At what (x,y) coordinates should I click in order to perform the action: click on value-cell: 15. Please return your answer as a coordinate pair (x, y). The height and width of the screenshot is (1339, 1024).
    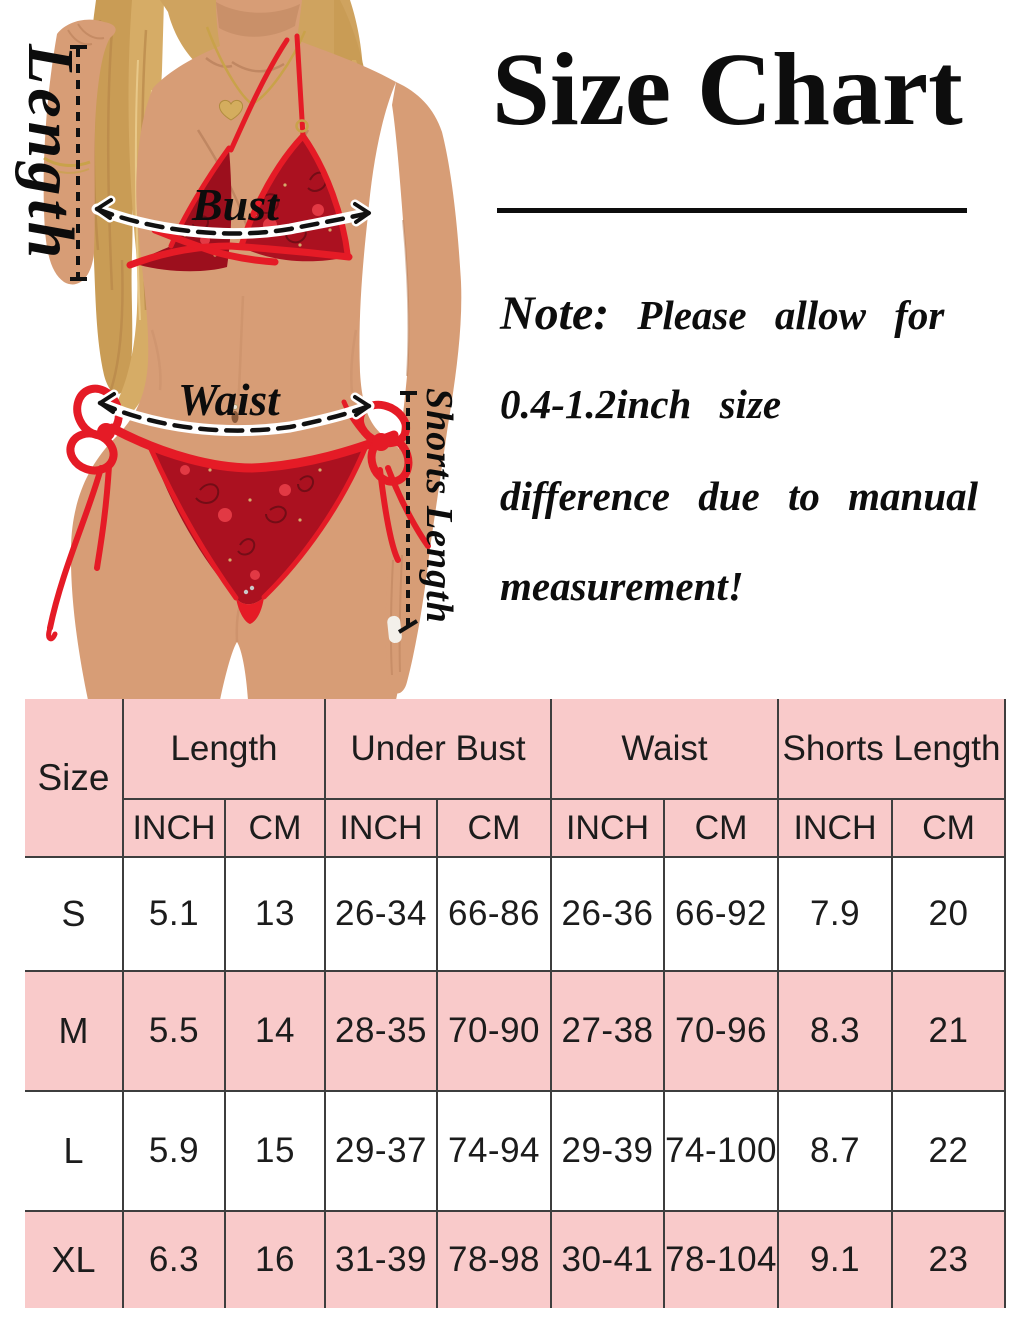
    Looking at the image, I should click on (275, 1151).